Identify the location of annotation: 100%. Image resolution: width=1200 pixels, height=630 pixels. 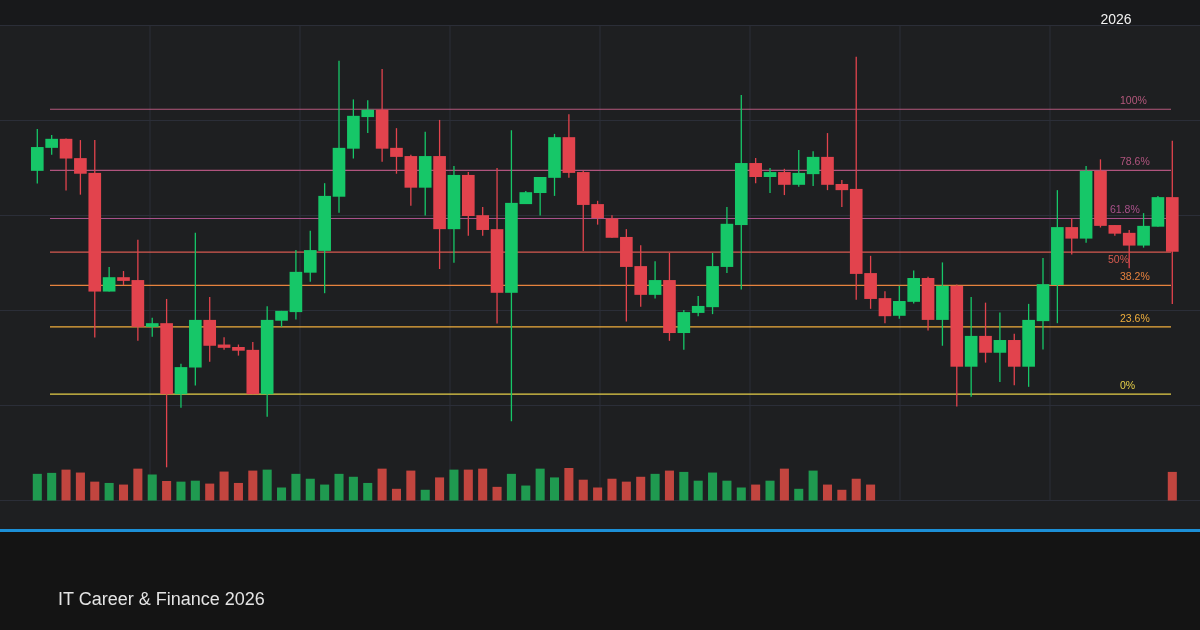
(1133, 100).